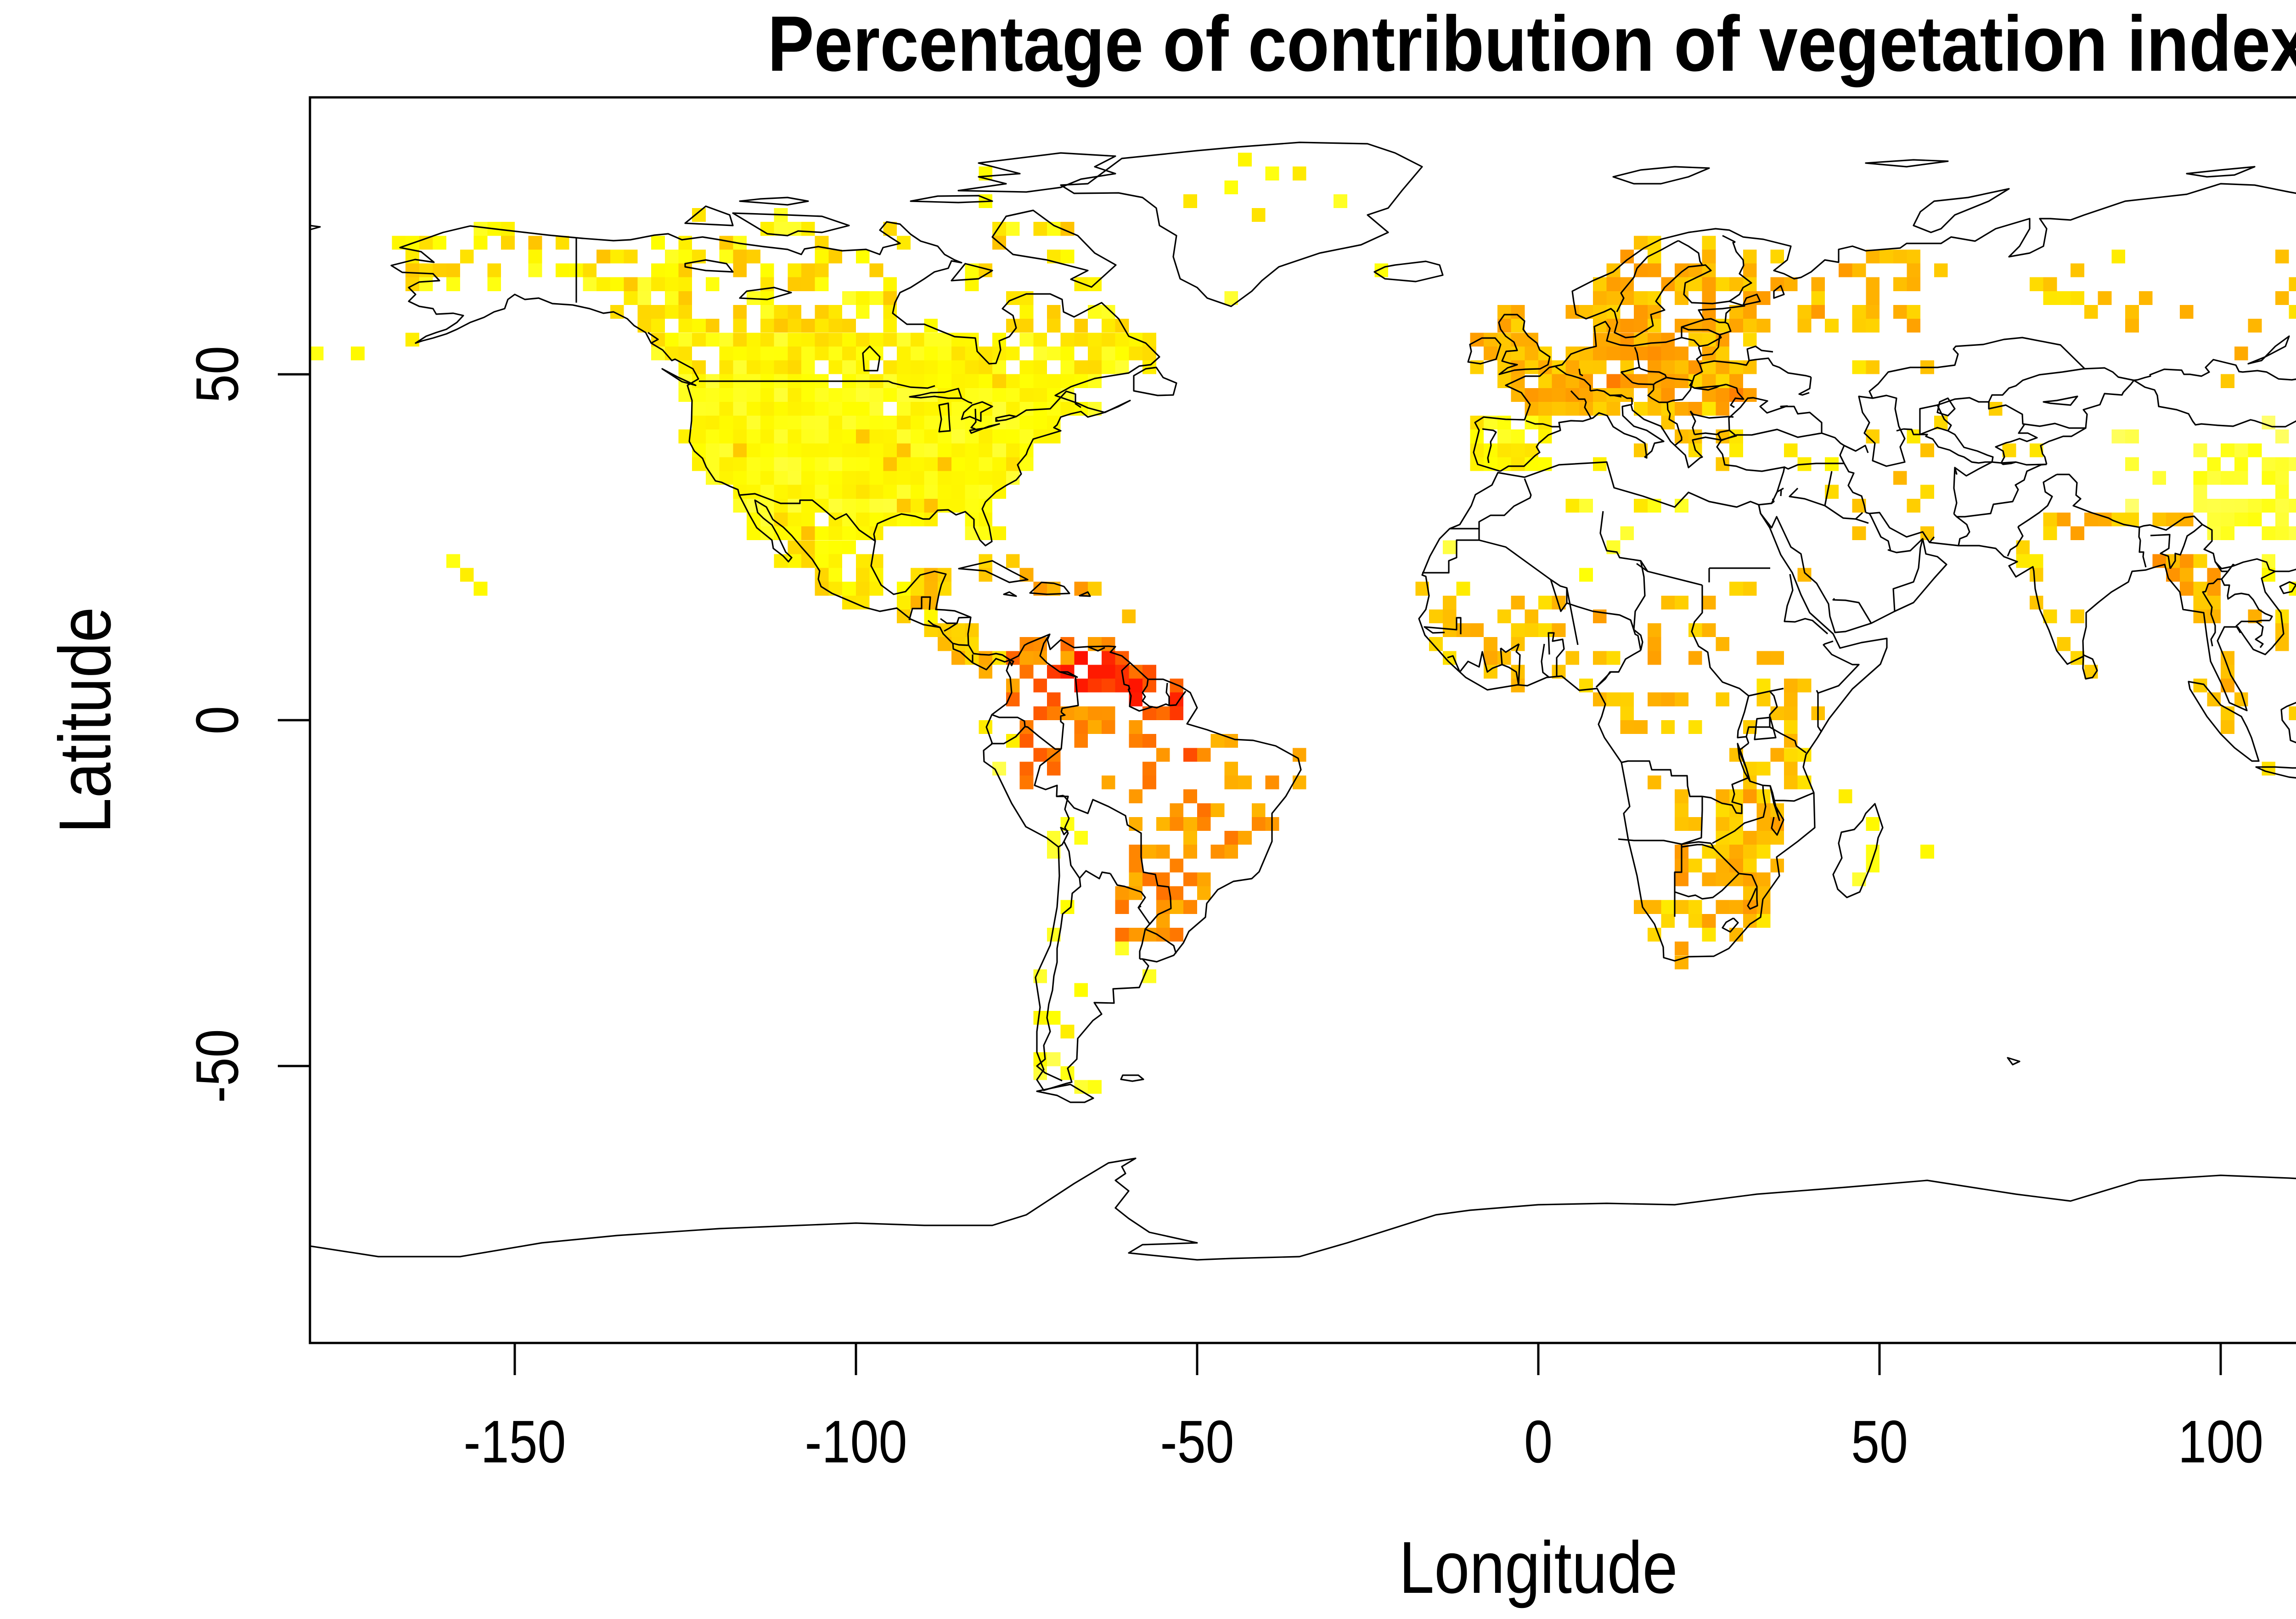 The height and width of the screenshot is (1619, 2296). What do you see at coordinates (1538, 1567) in the screenshot?
I see `svg-text: Longitude` at bounding box center [1538, 1567].